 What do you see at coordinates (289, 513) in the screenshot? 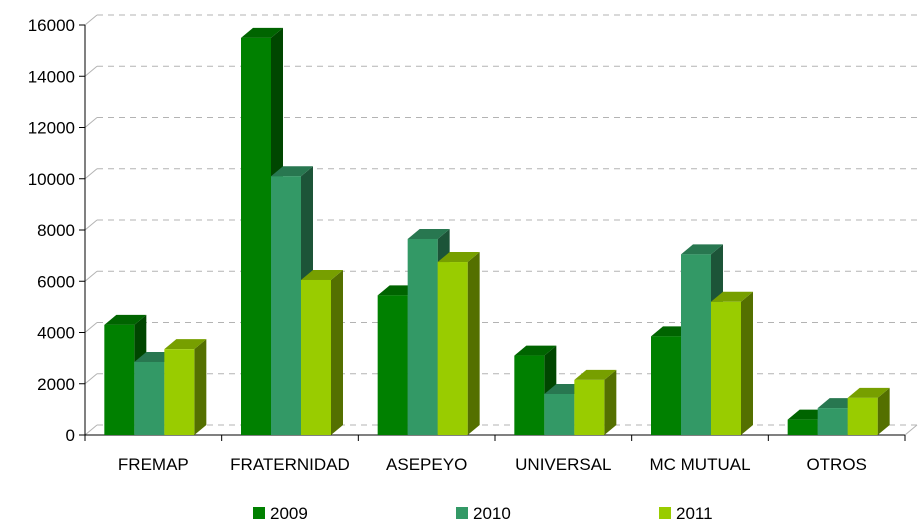
I see `legend-label: 2009` at bounding box center [289, 513].